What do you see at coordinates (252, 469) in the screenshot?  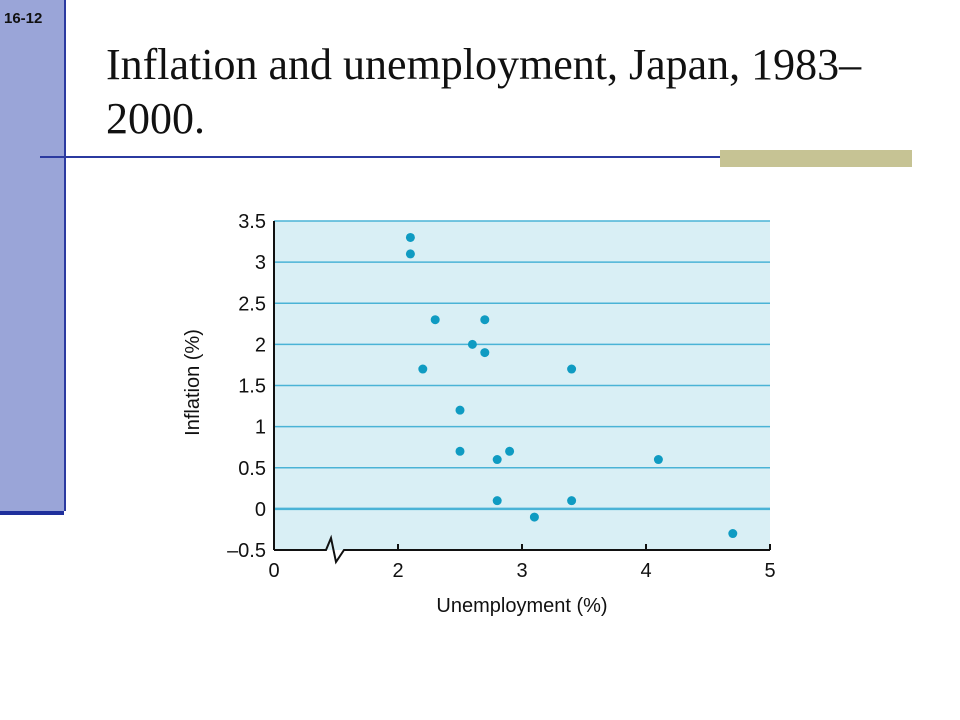 I see `y-tick-label: 0.5` at bounding box center [252, 469].